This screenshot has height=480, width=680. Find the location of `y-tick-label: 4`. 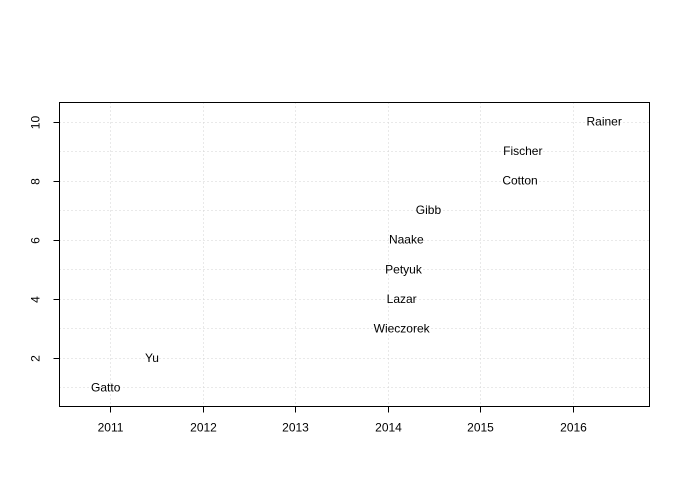

y-tick-label: 4 is located at coordinates (36, 299).